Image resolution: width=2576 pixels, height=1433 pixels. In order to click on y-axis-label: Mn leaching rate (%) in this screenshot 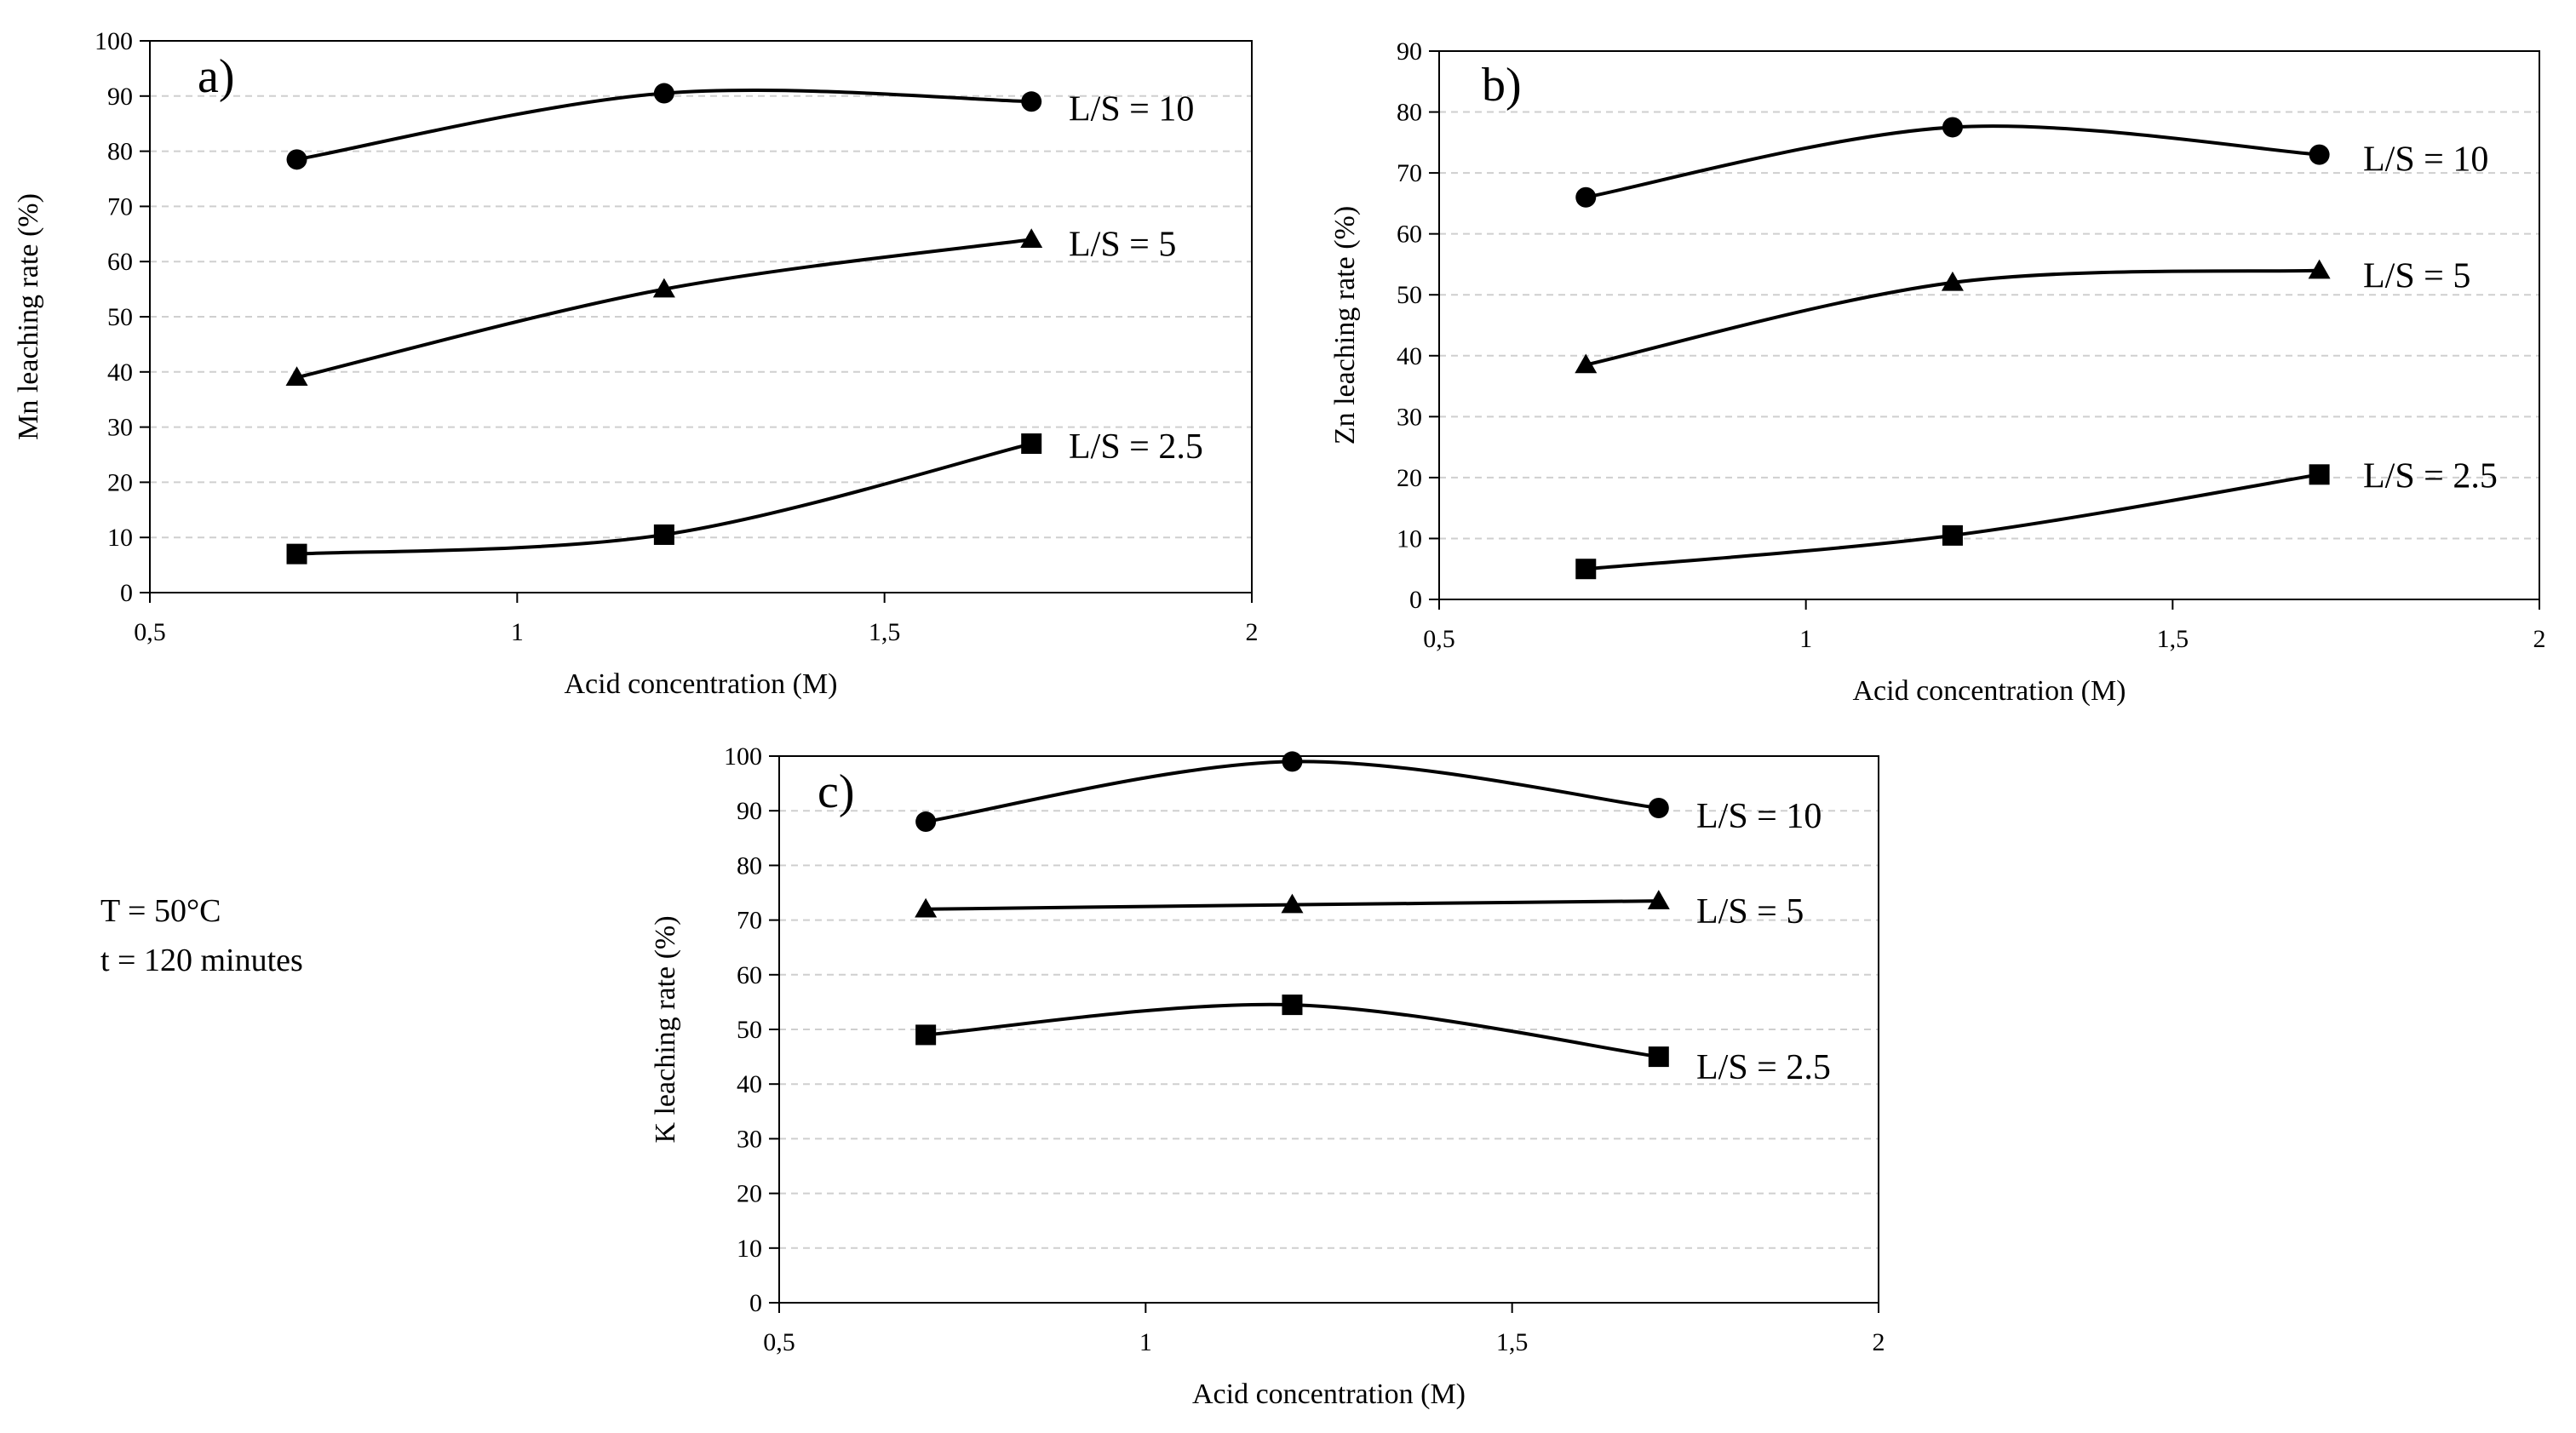, I will do `click(28, 316)`.